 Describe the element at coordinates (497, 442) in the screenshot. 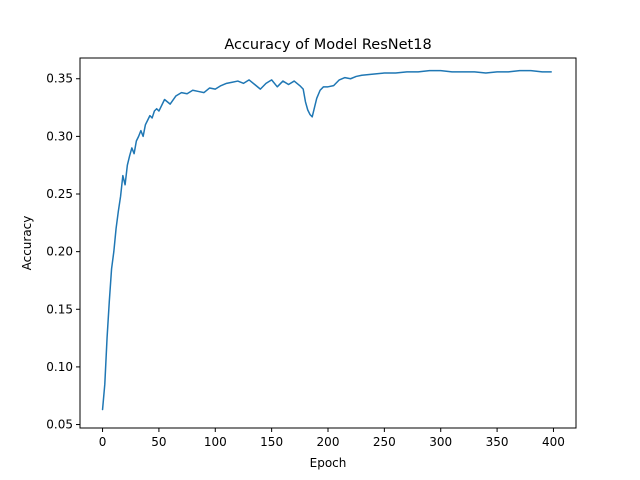

I see `x-tick-label: 350` at that location.